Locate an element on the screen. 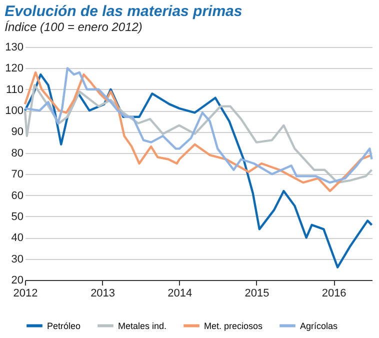 Image resolution: width=379 pixels, height=338 pixels. x-tick-label: 2013 is located at coordinates (103, 294).